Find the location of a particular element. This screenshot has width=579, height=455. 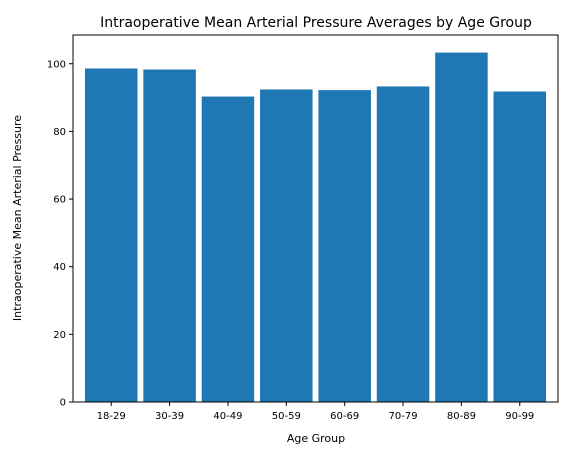

y-tick-label: 100 is located at coordinates (56, 64).